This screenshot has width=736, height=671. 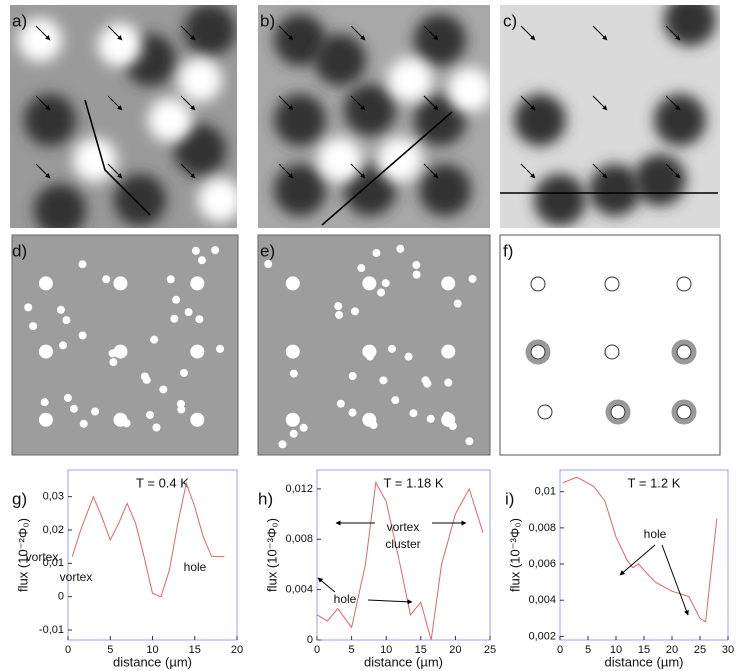 What do you see at coordinates (317, 650) in the screenshot?
I see `x-tick-label: 0` at bounding box center [317, 650].